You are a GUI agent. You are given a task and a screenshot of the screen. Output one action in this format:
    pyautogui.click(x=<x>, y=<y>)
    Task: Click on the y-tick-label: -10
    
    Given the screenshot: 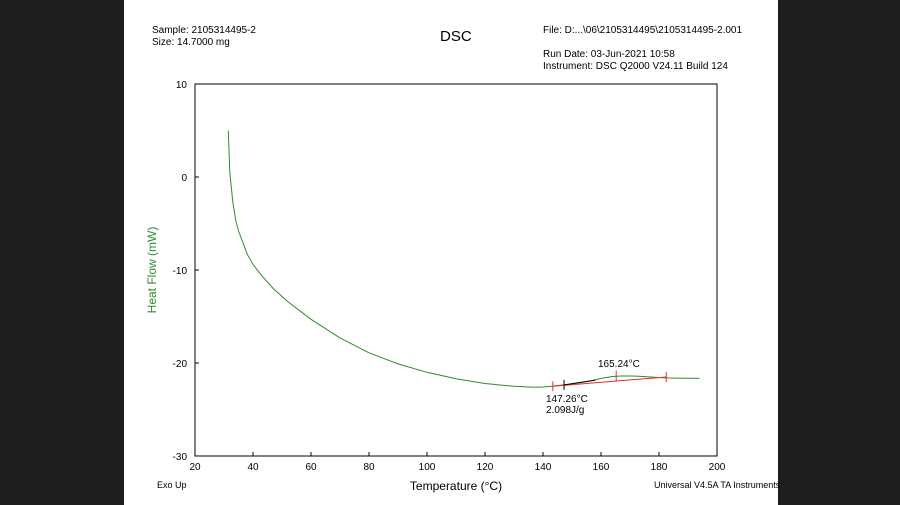 What is the action you would take?
    pyautogui.click(x=180, y=271)
    